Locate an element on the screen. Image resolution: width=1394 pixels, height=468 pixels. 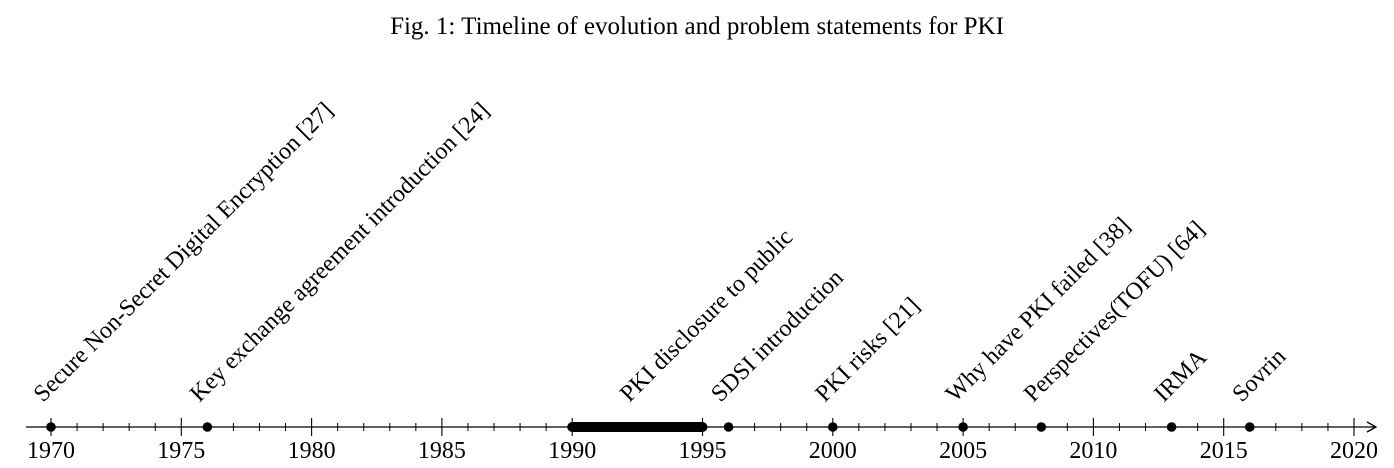
tick-label: 1970 is located at coordinates (51, 451).